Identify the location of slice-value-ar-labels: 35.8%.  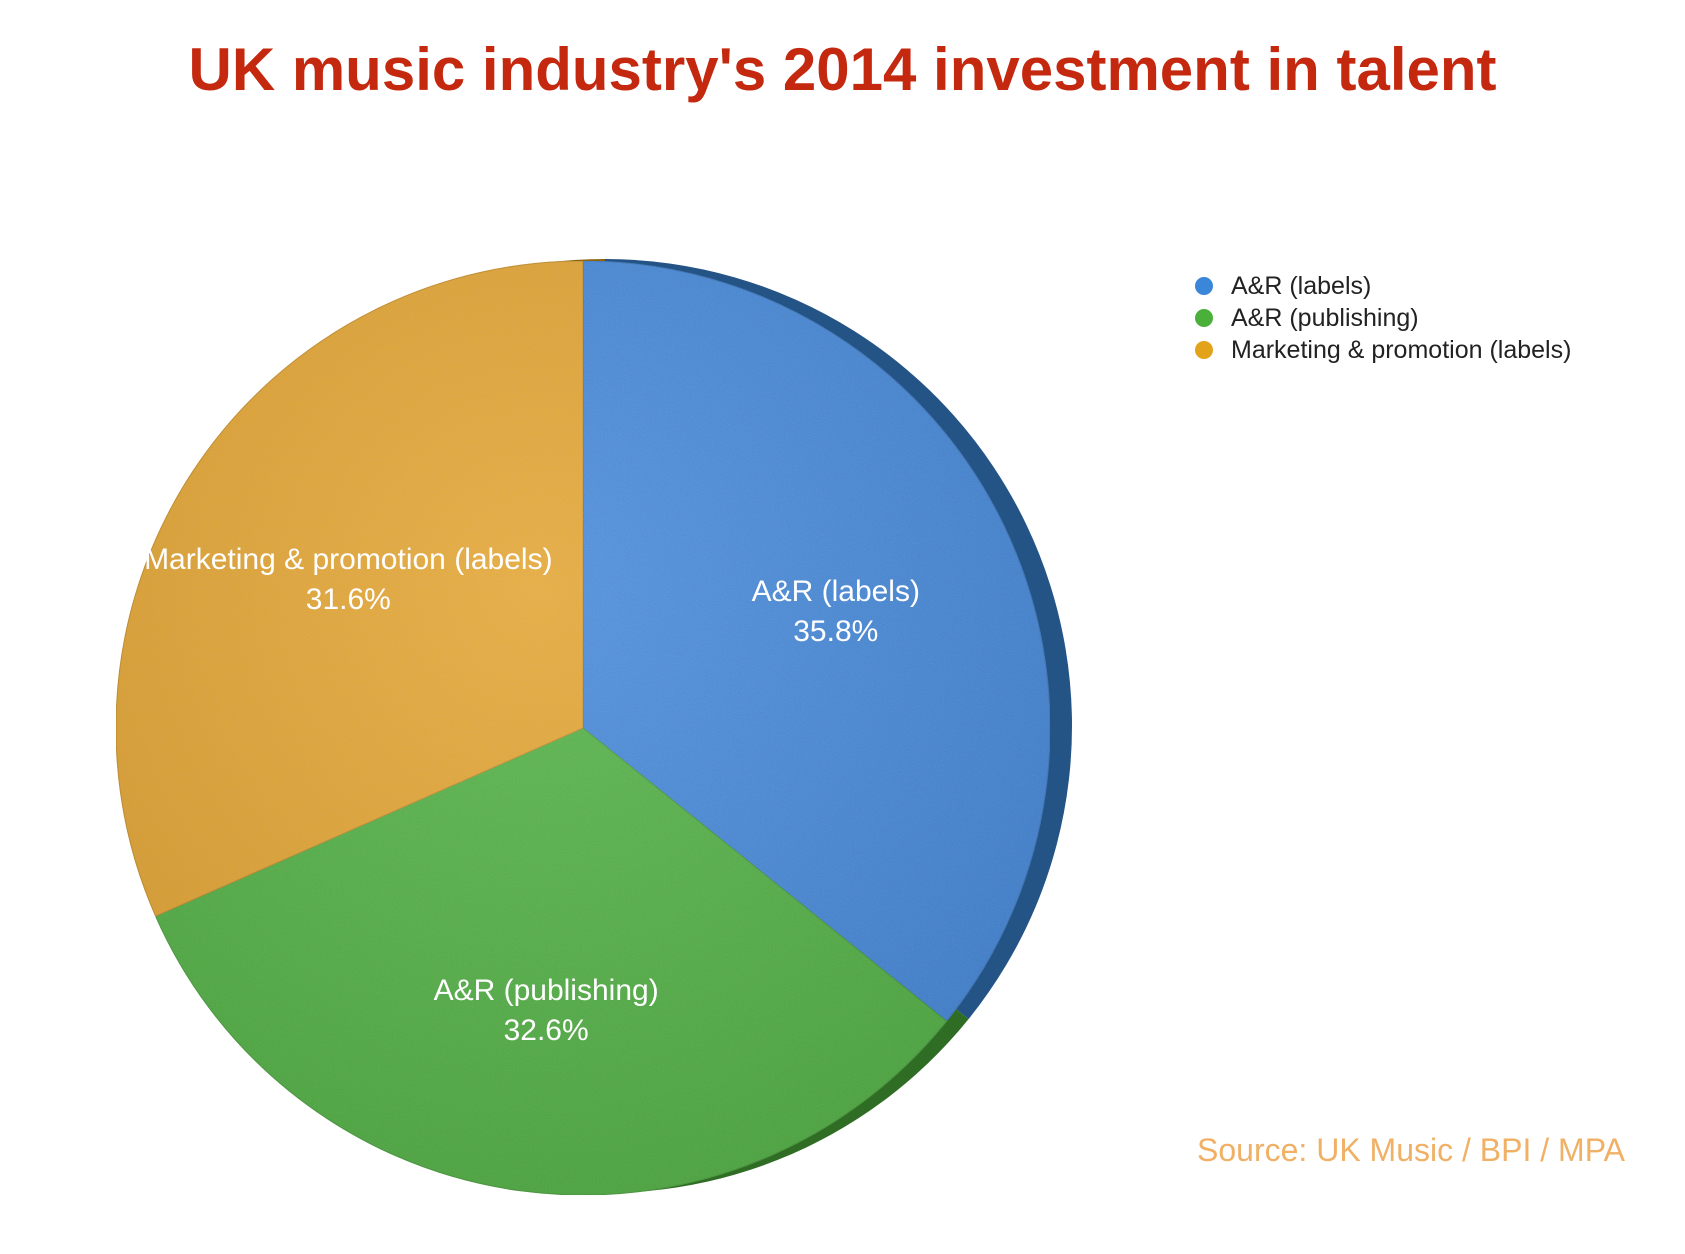
(835, 631).